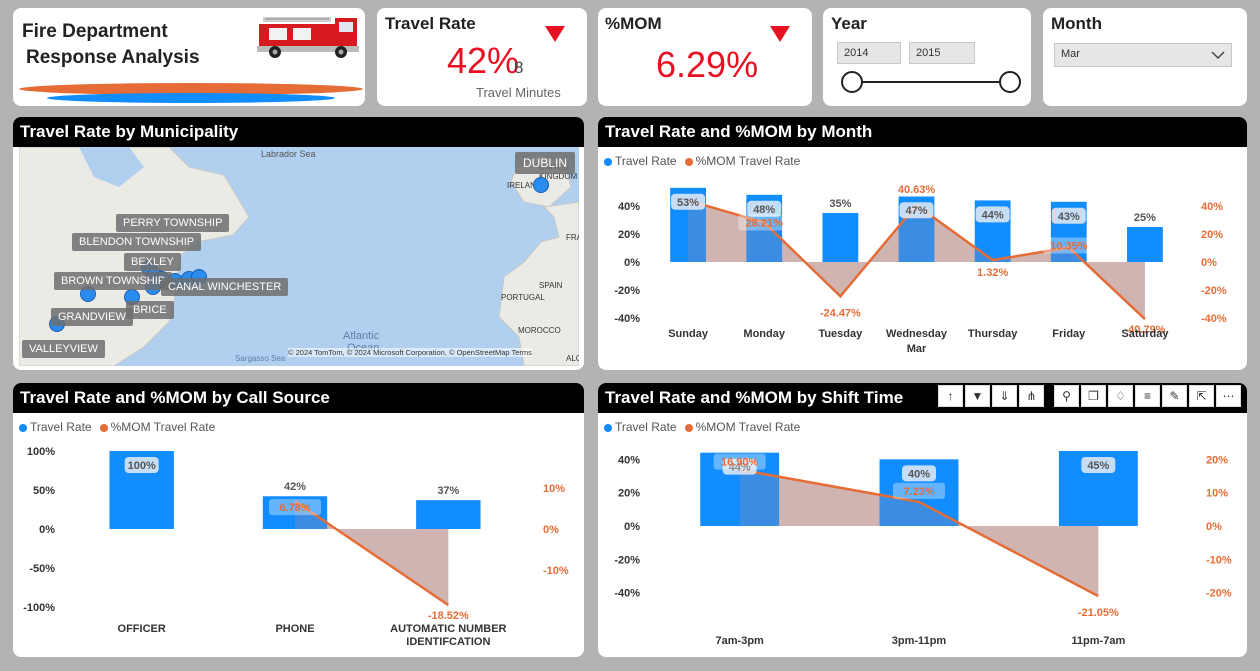 This screenshot has height=671, width=1260. Describe the element at coordinates (545, 163) in the screenshot. I see `map-label-dublin: DUBLIN` at that location.